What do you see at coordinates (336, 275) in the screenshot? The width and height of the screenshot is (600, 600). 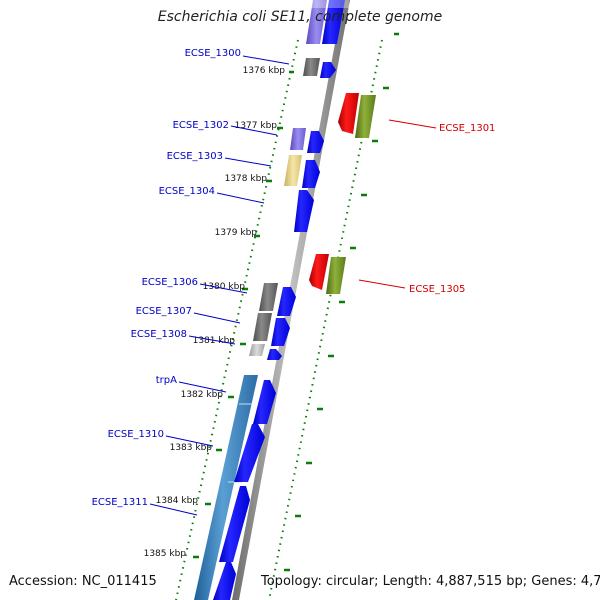 I see `gene-ecse-1305-olive` at bounding box center [336, 275].